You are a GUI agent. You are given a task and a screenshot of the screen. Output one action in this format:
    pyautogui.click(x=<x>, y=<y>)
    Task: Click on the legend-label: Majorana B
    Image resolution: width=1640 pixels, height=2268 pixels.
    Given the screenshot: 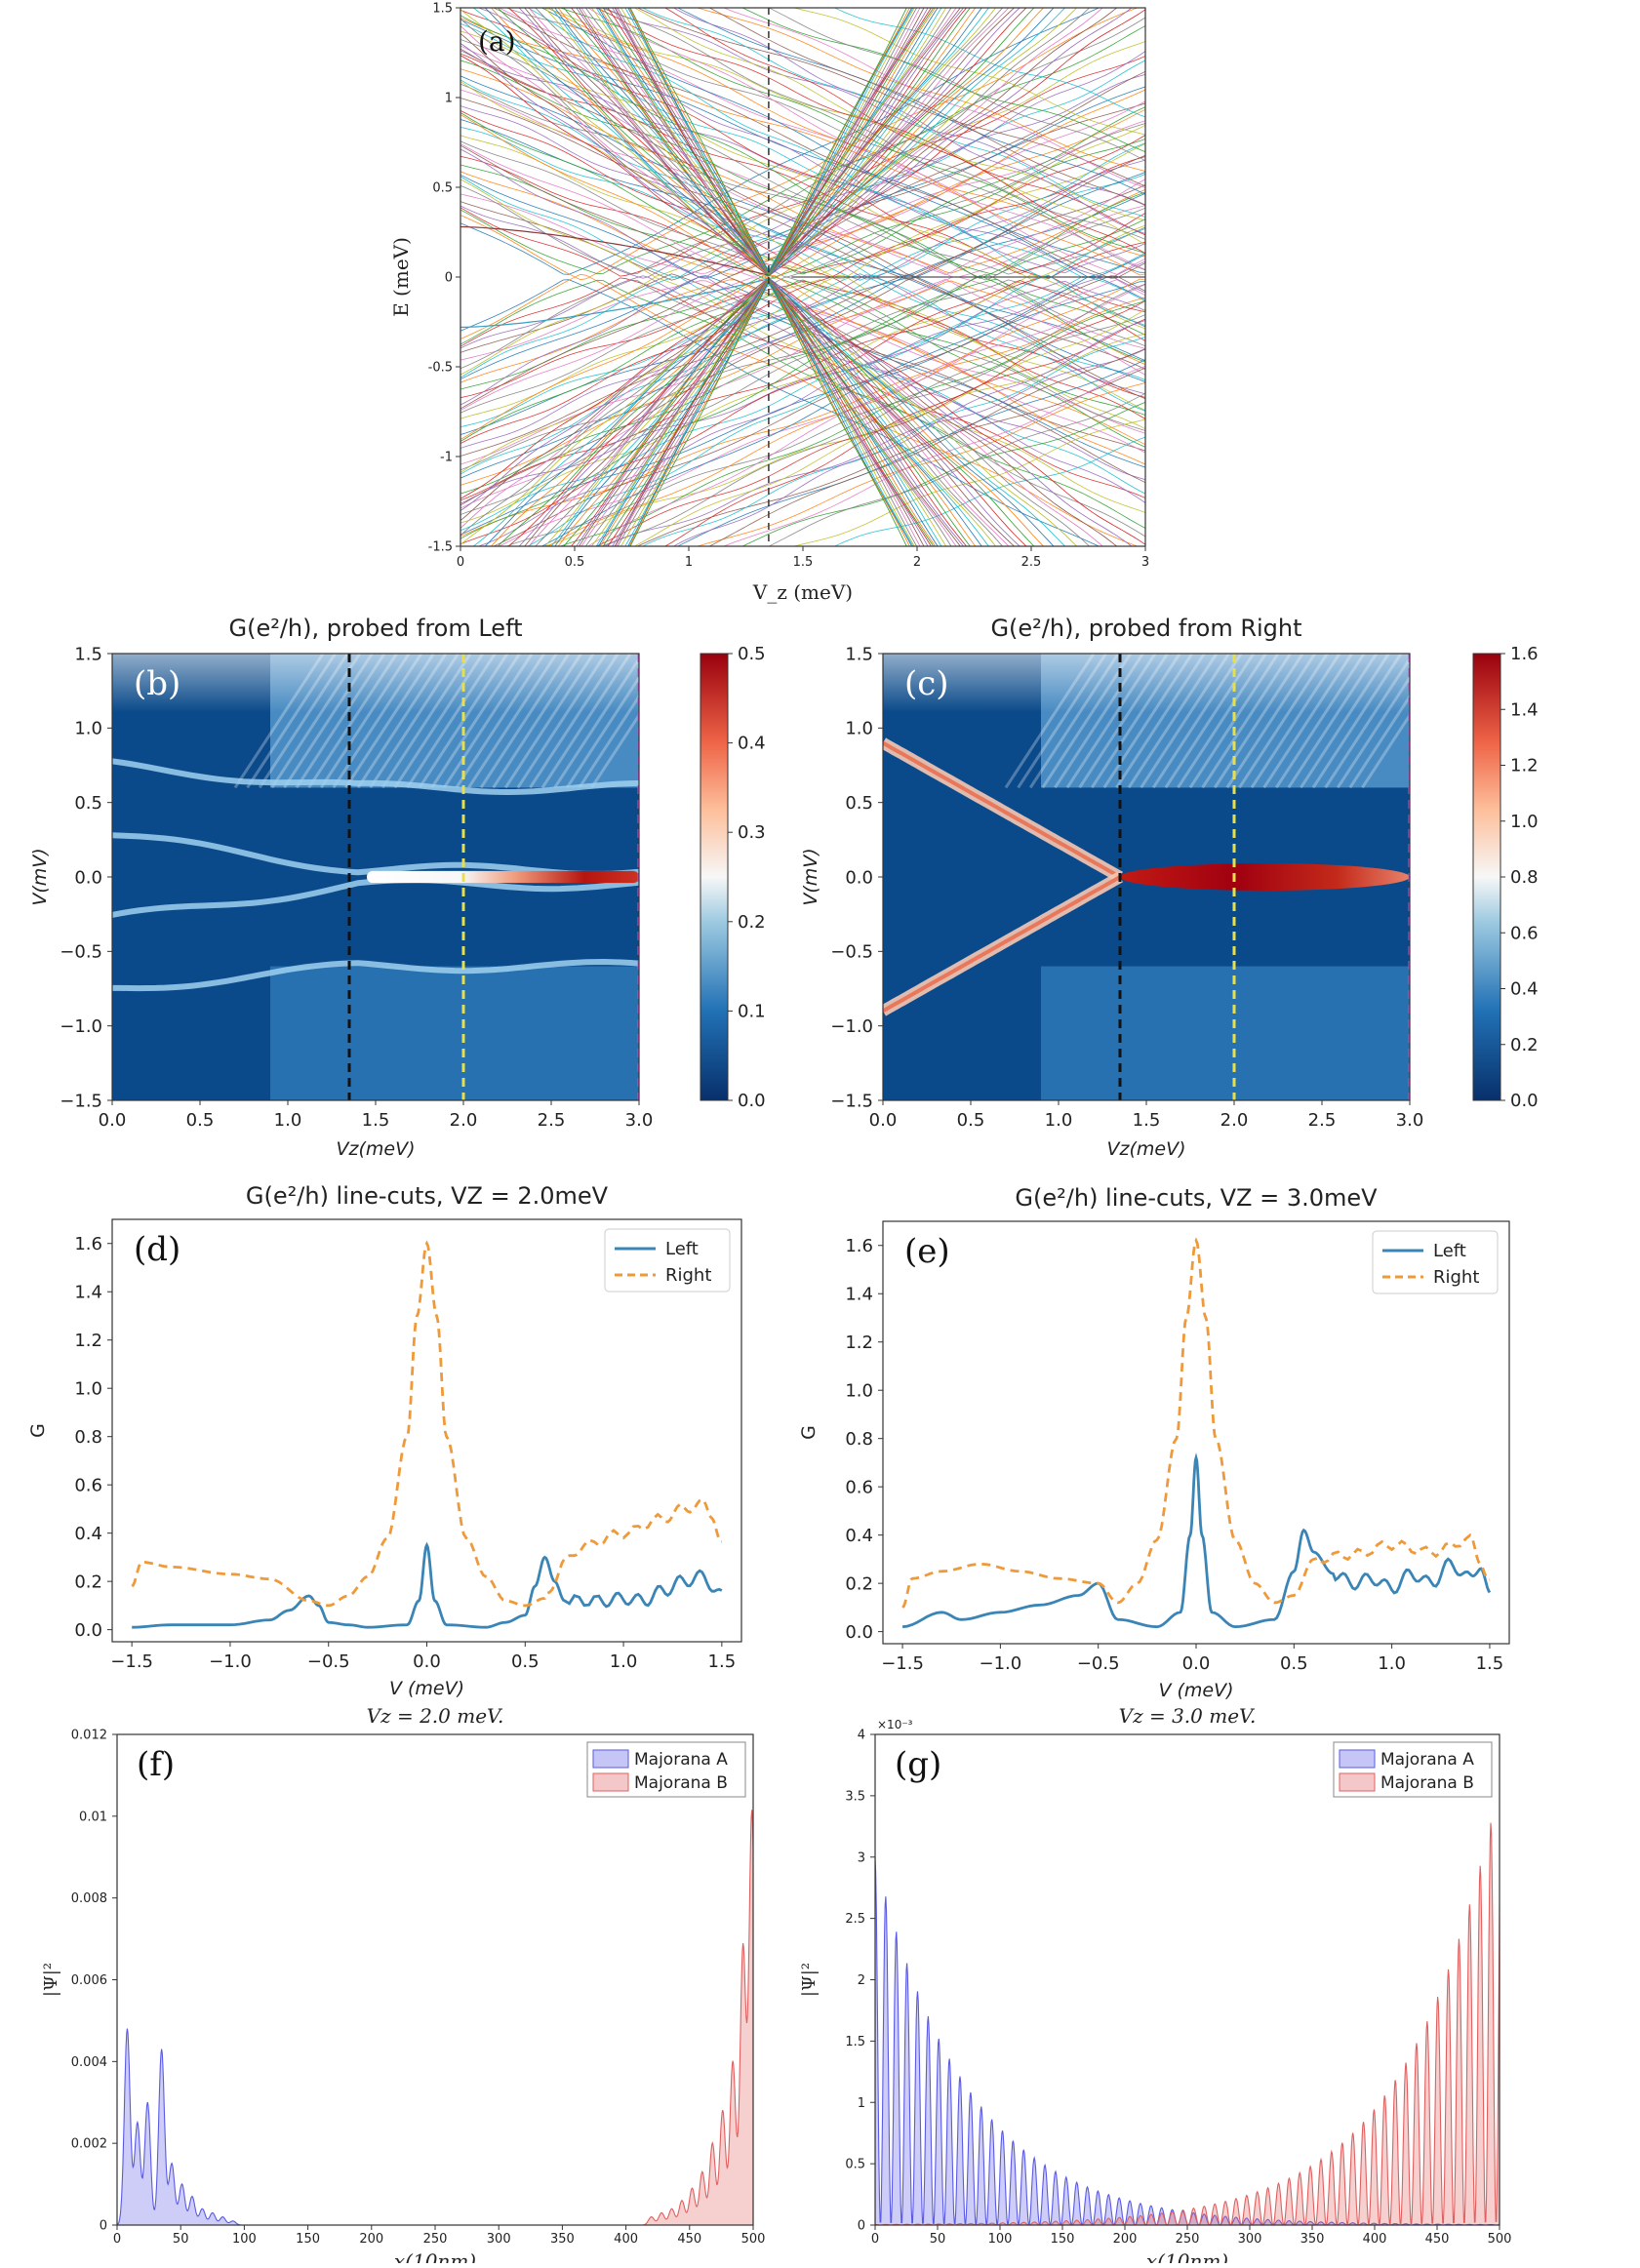 What is the action you would take?
    pyautogui.click(x=681, y=1783)
    